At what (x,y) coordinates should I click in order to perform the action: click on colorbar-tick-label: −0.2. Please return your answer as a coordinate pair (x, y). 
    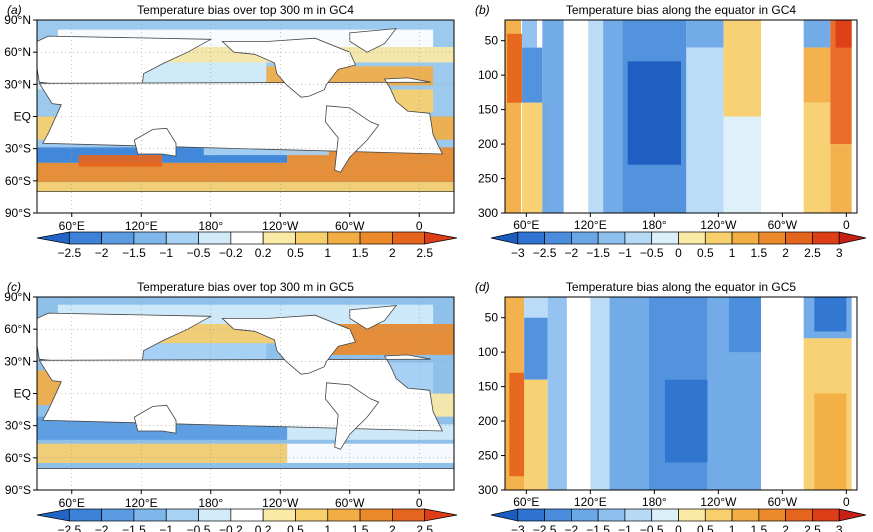
    Looking at the image, I should click on (231, 527).